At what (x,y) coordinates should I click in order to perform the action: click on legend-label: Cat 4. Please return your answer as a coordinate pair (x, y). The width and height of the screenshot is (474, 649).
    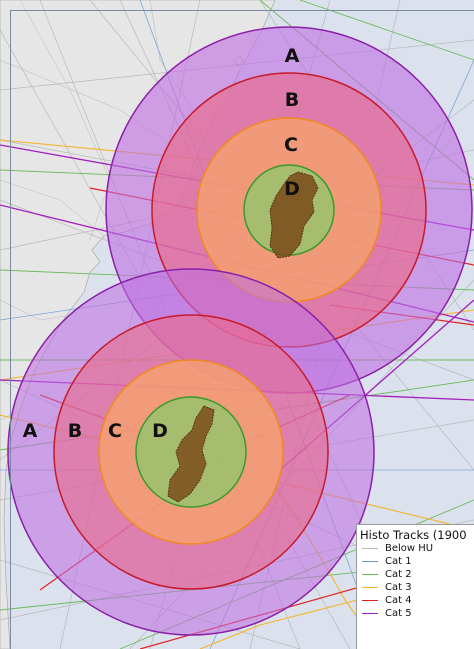
    Looking at the image, I should click on (398, 600).